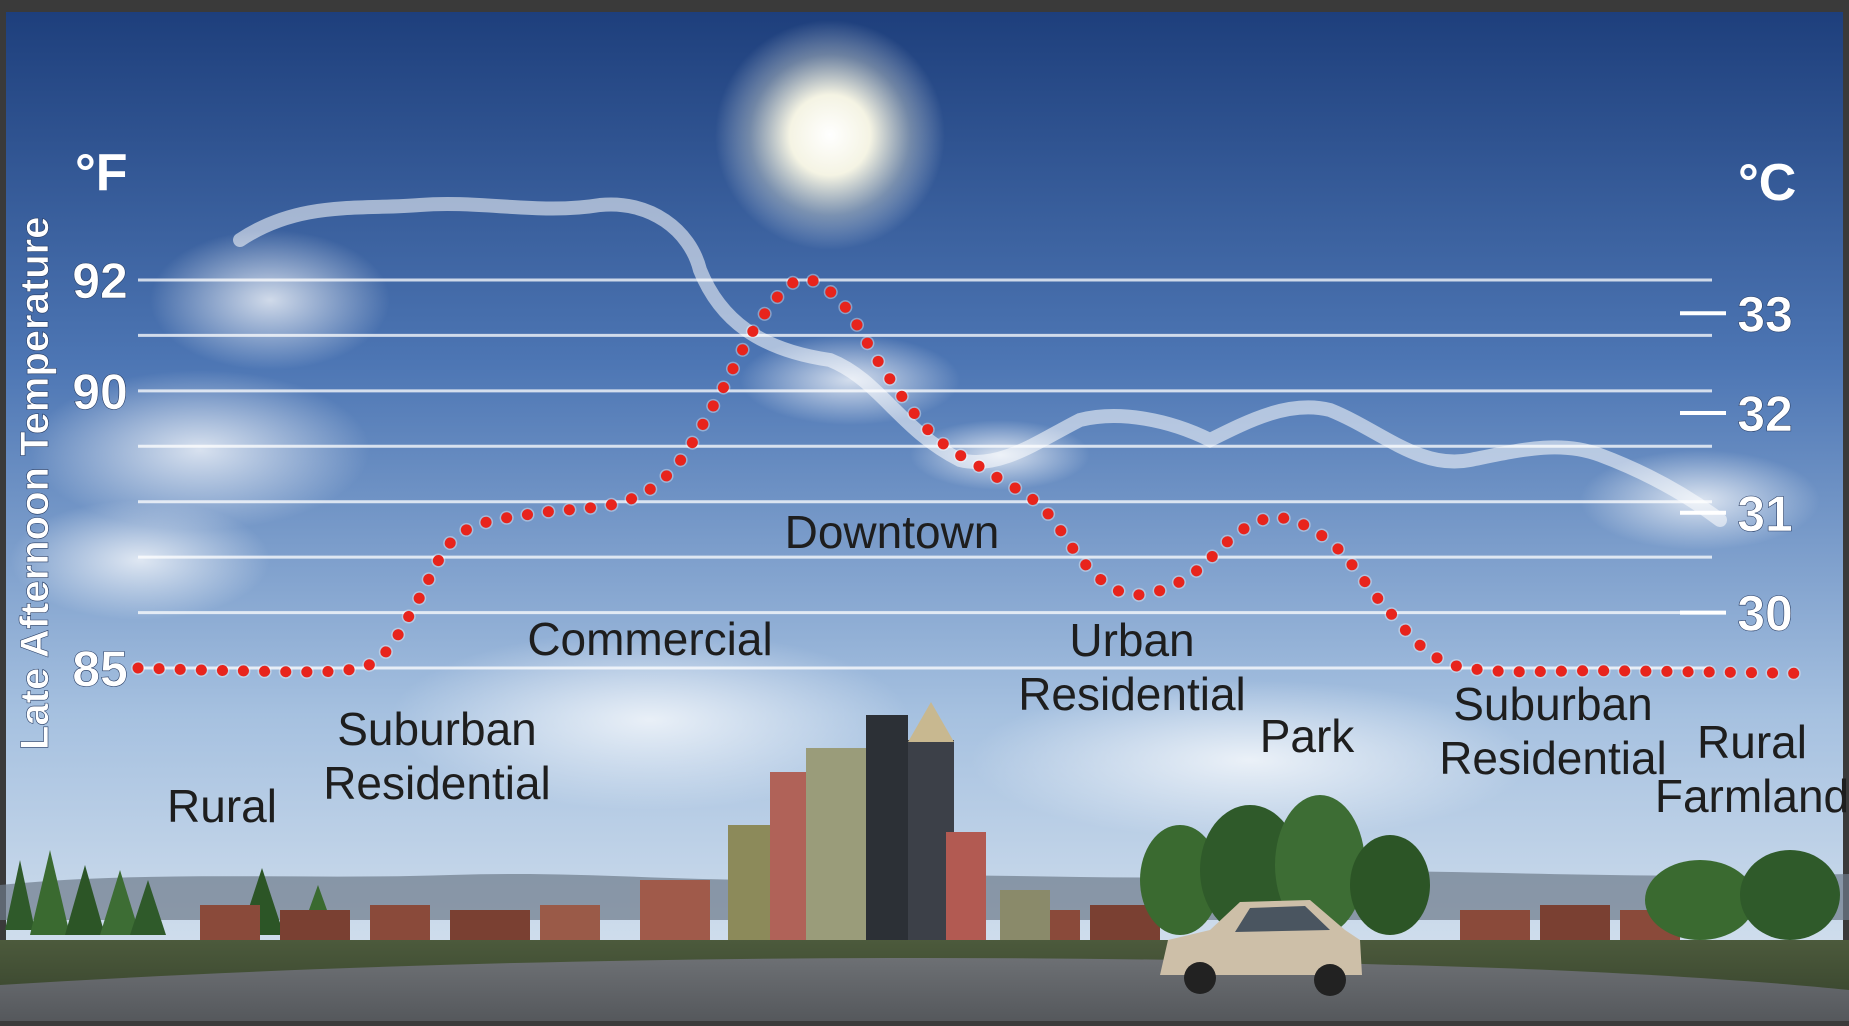 This screenshot has height=1026, width=1849. I want to click on zone-label: Rural, so click(222, 806).